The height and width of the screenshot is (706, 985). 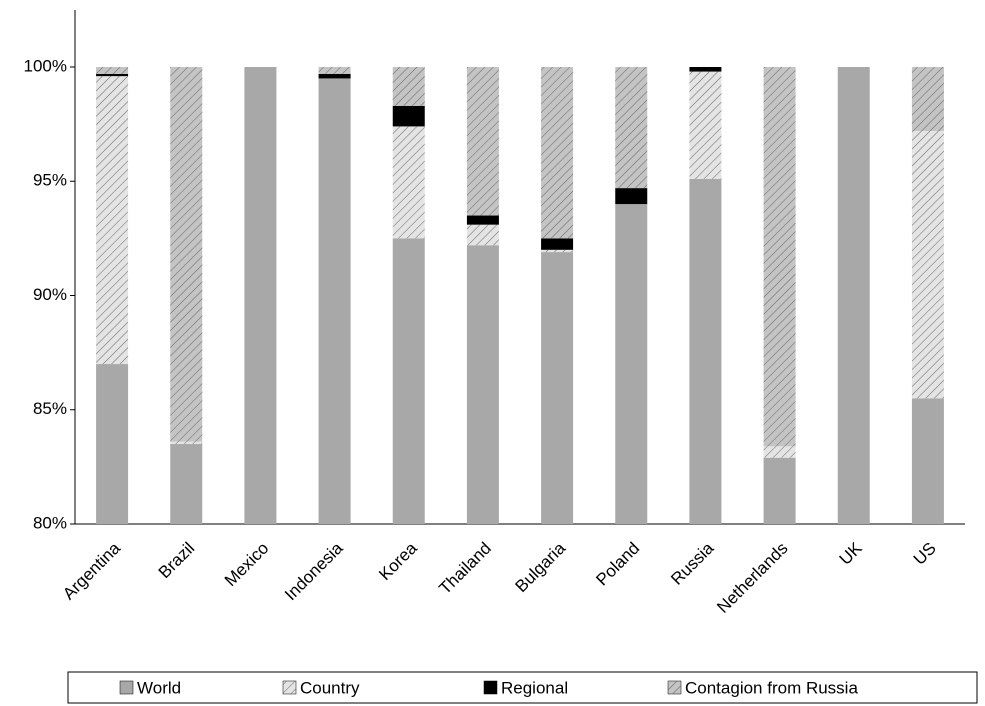 What do you see at coordinates (398, 561) in the screenshot?
I see `x-tick-label: Korea` at bounding box center [398, 561].